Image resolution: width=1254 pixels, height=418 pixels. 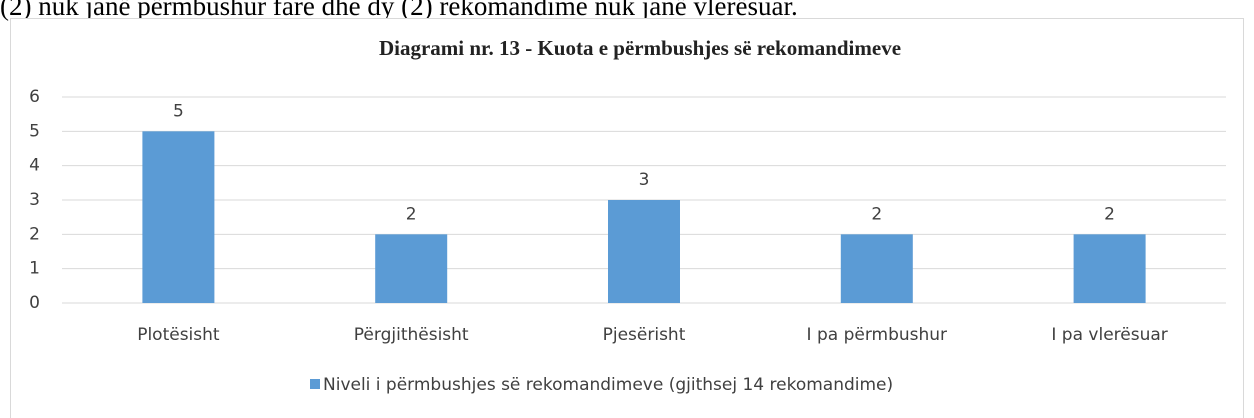 What do you see at coordinates (644, 335) in the screenshot?
I see `x-tick-label: Pjesërisht` at bounding box center [644, 335].